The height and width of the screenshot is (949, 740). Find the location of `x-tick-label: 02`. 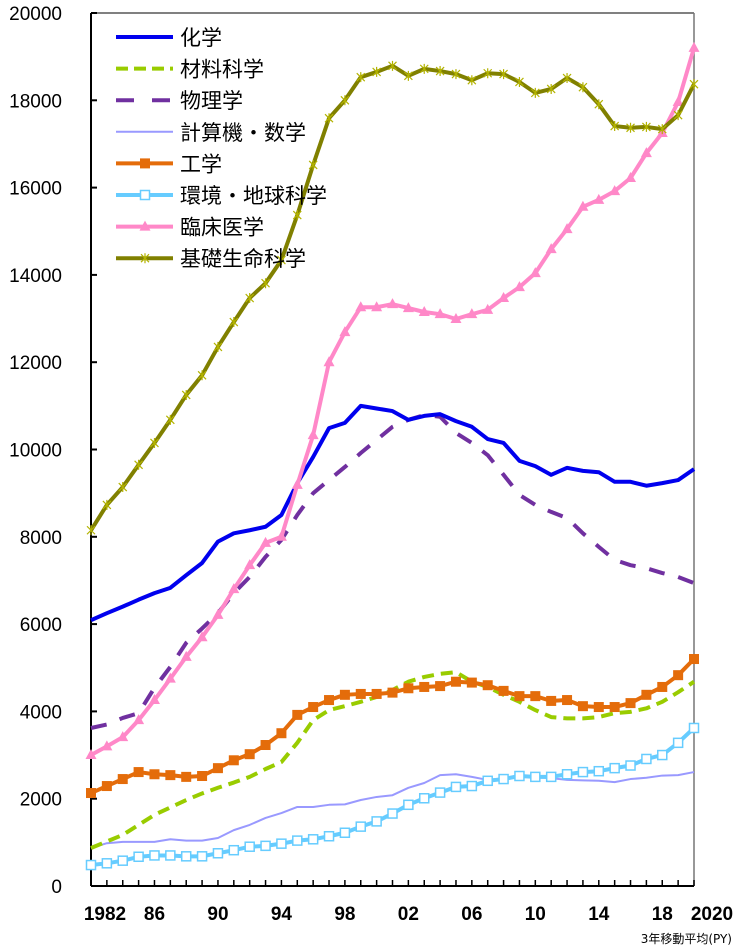

x-tick-label: 02 is located at coordinates (408, 914).